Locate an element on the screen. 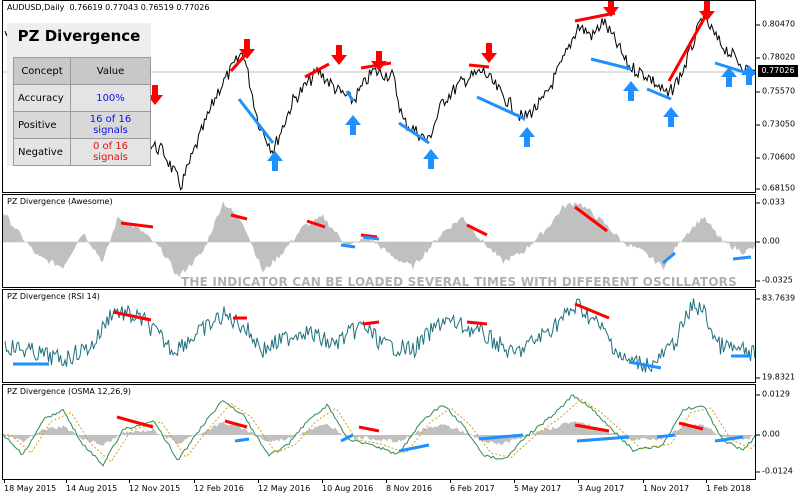 The image size is (800, 500). row-value: 100% is located at coordinates (110, 98).